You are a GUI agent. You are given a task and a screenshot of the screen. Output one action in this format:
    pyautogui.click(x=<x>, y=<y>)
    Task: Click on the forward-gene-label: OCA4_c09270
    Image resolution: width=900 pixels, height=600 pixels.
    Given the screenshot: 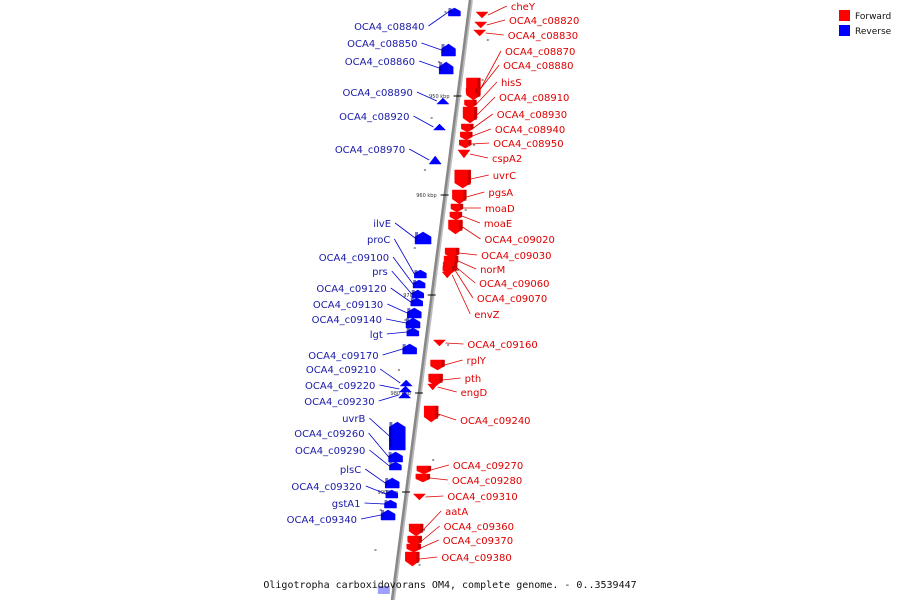 What is the action you would take?
    pyautogui.click(x=488, y=466)
    